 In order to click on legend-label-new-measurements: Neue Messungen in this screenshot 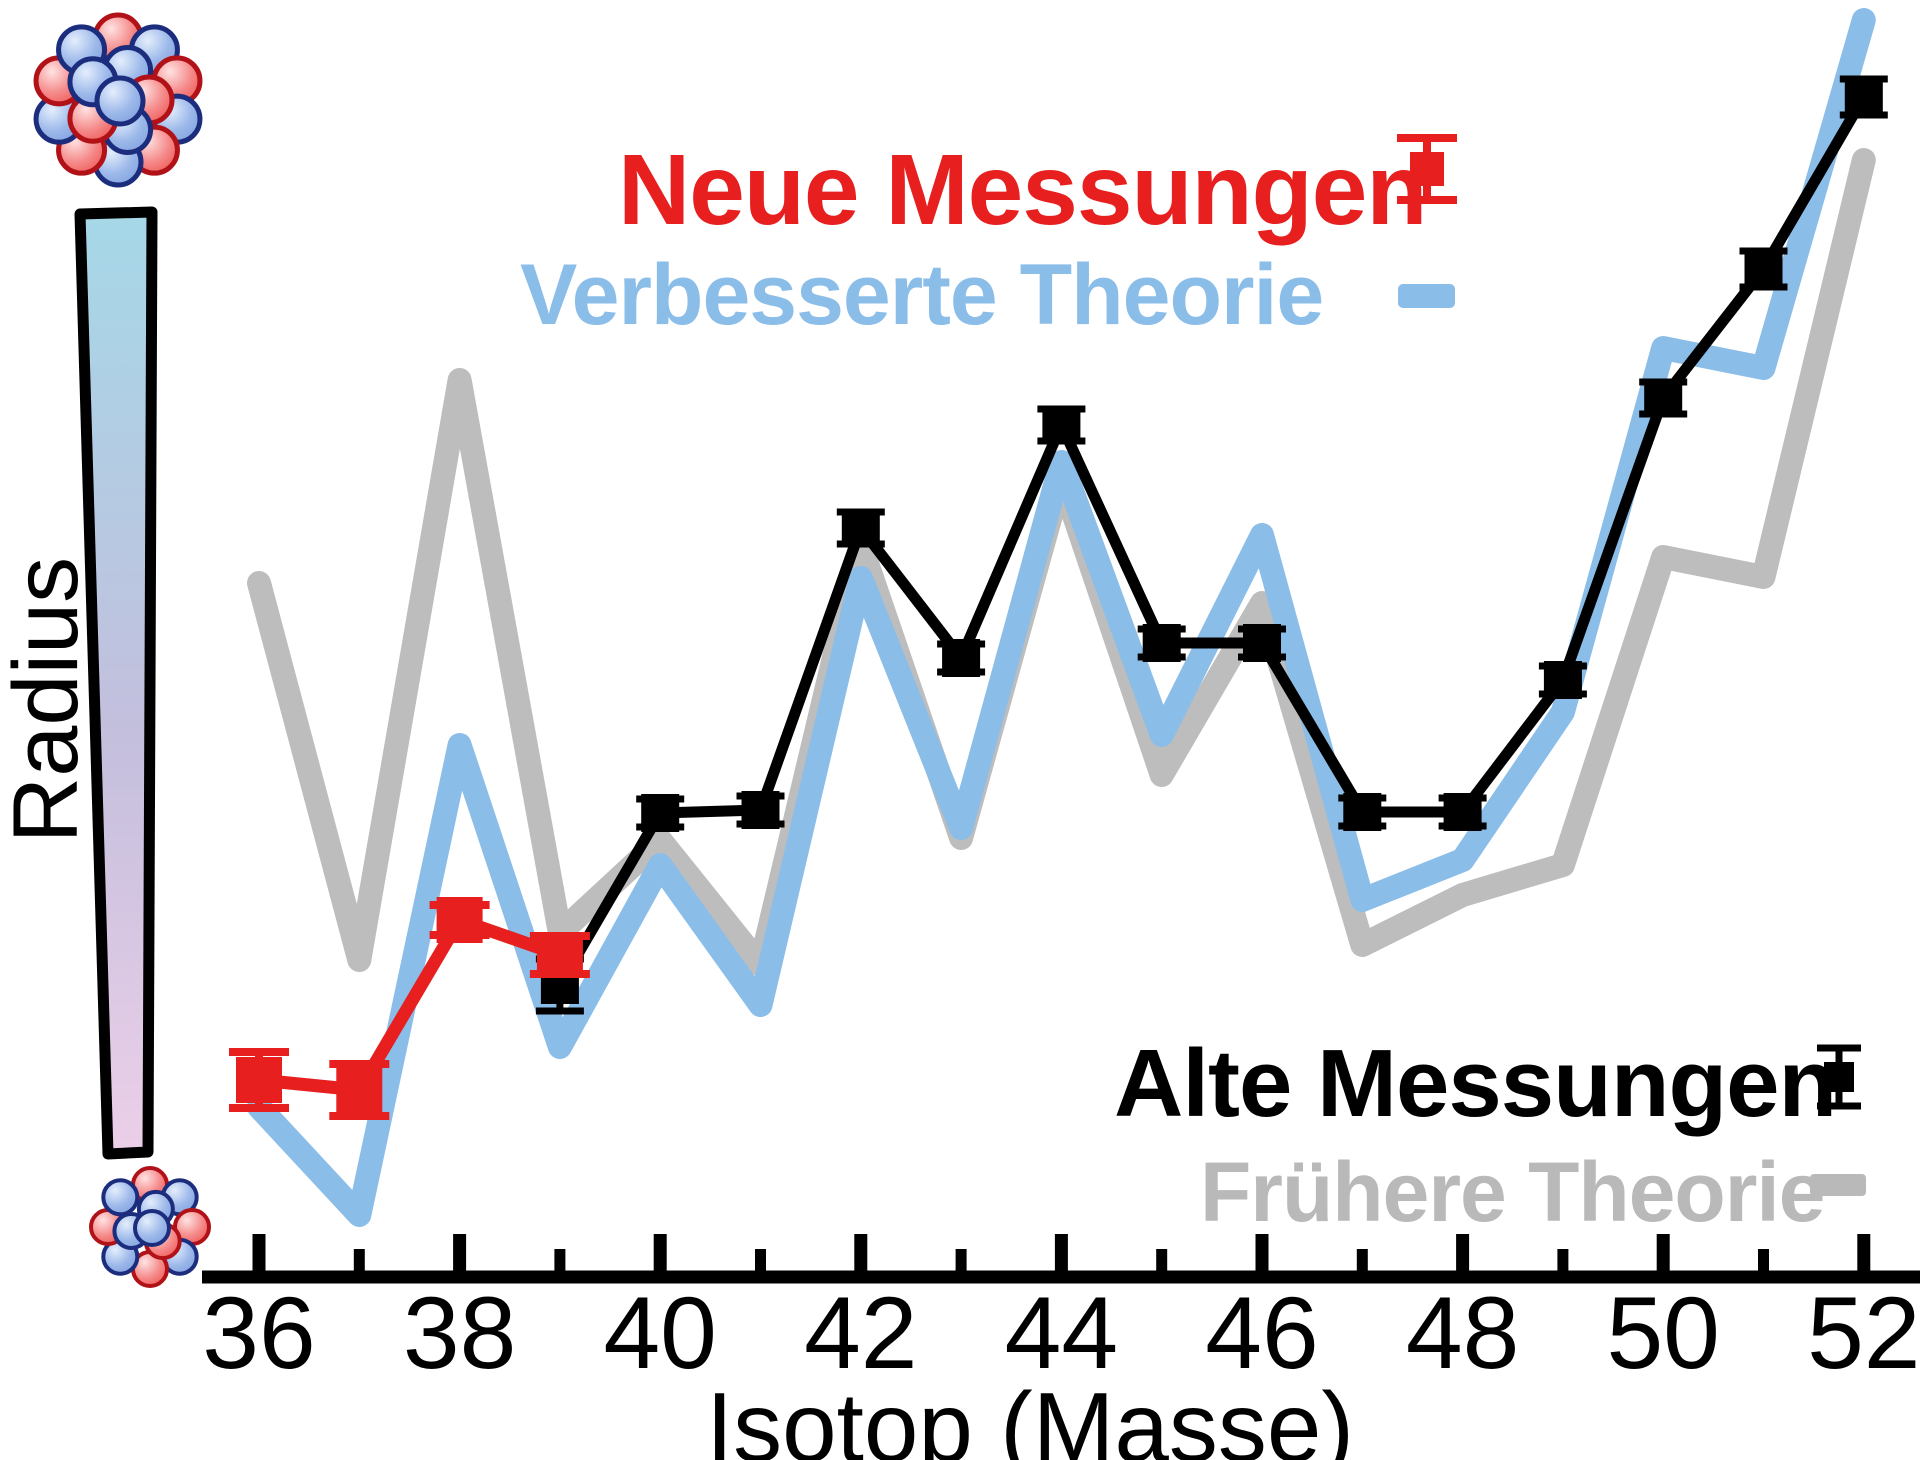, I will do `click(1022, 190)`.